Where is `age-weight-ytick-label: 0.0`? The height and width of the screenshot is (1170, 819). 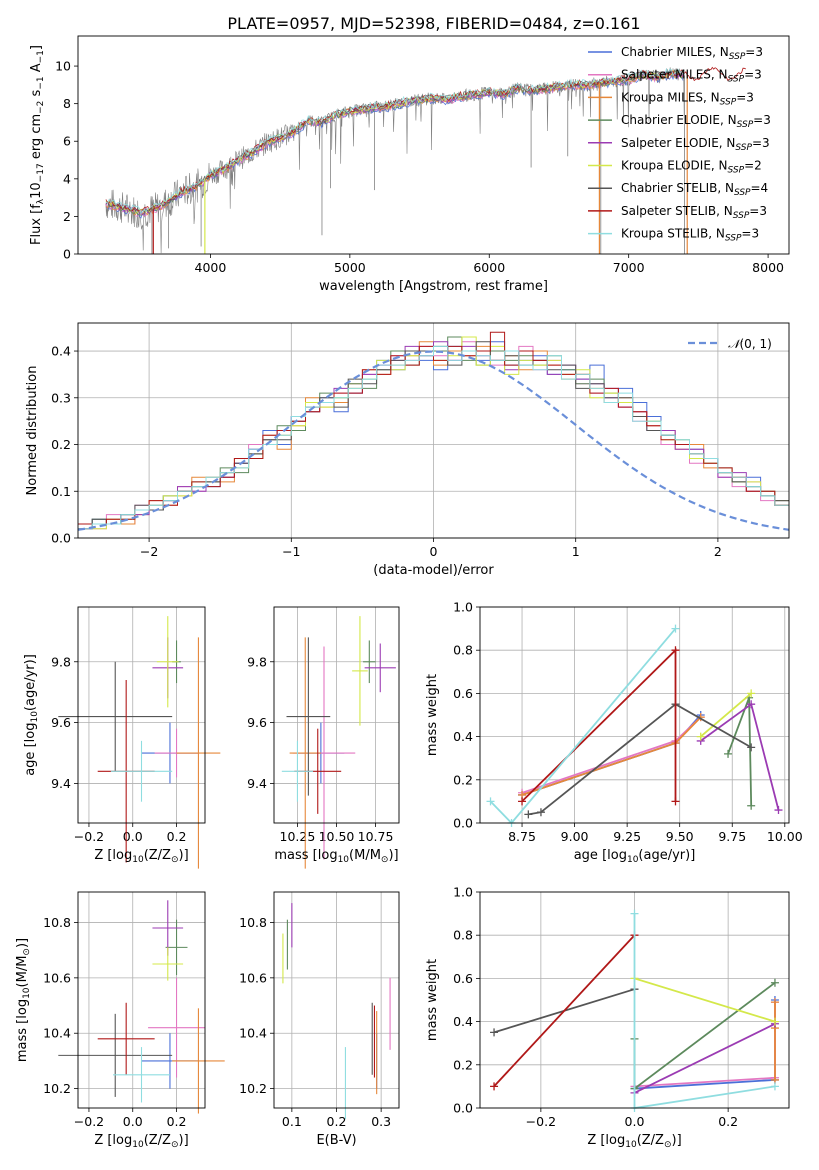
age-weight-ytick-label: 0.0 is located at coordinates (463, 823).